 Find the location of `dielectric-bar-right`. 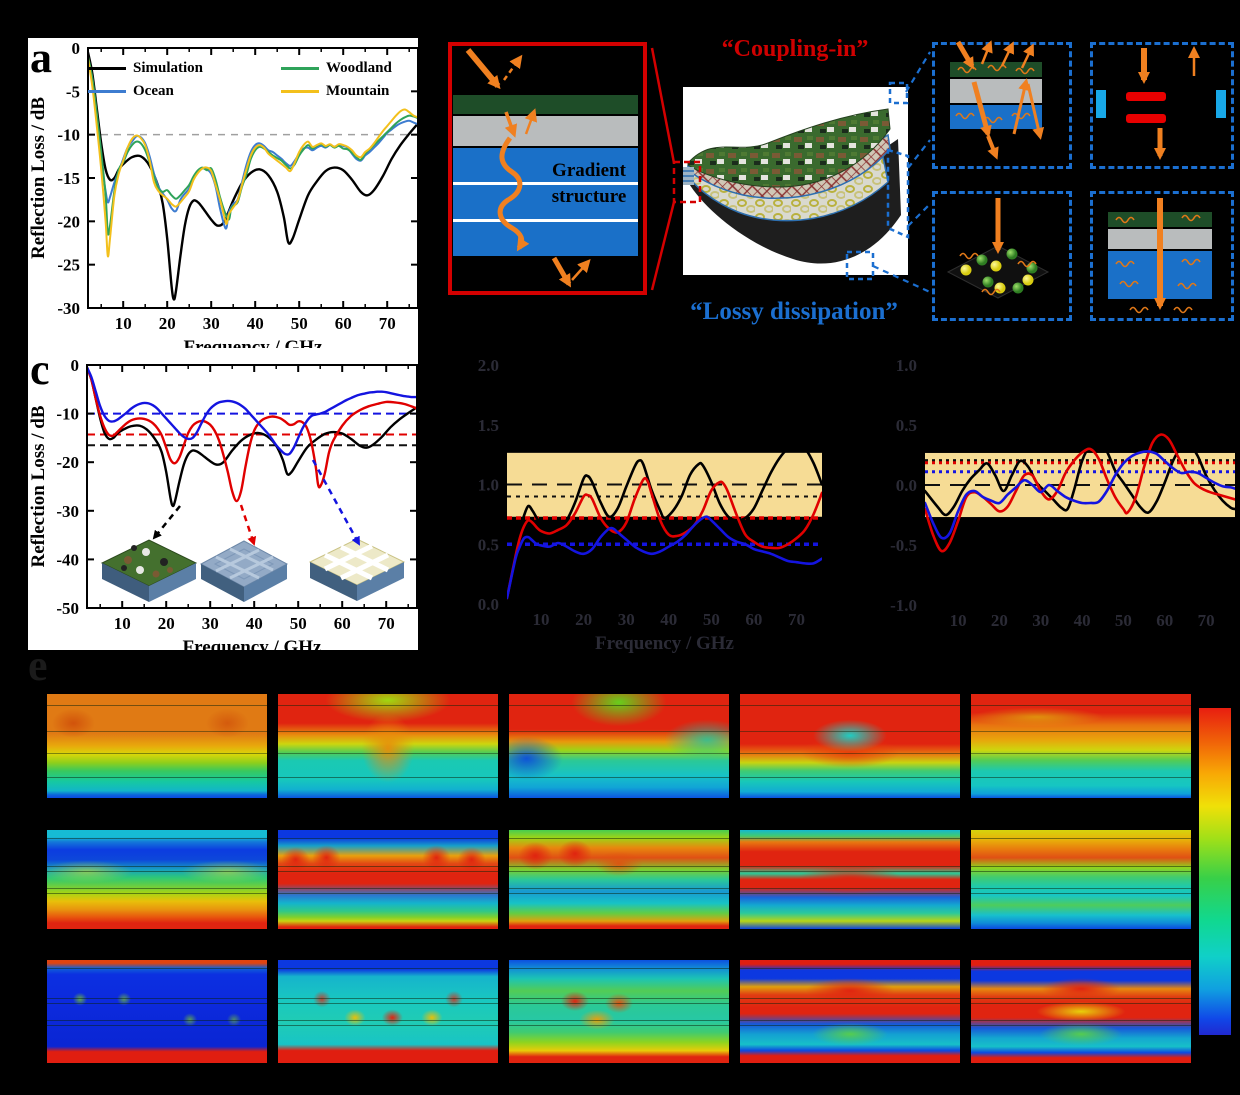

dielectric-bar-right is located at coordinates (1221, 104).